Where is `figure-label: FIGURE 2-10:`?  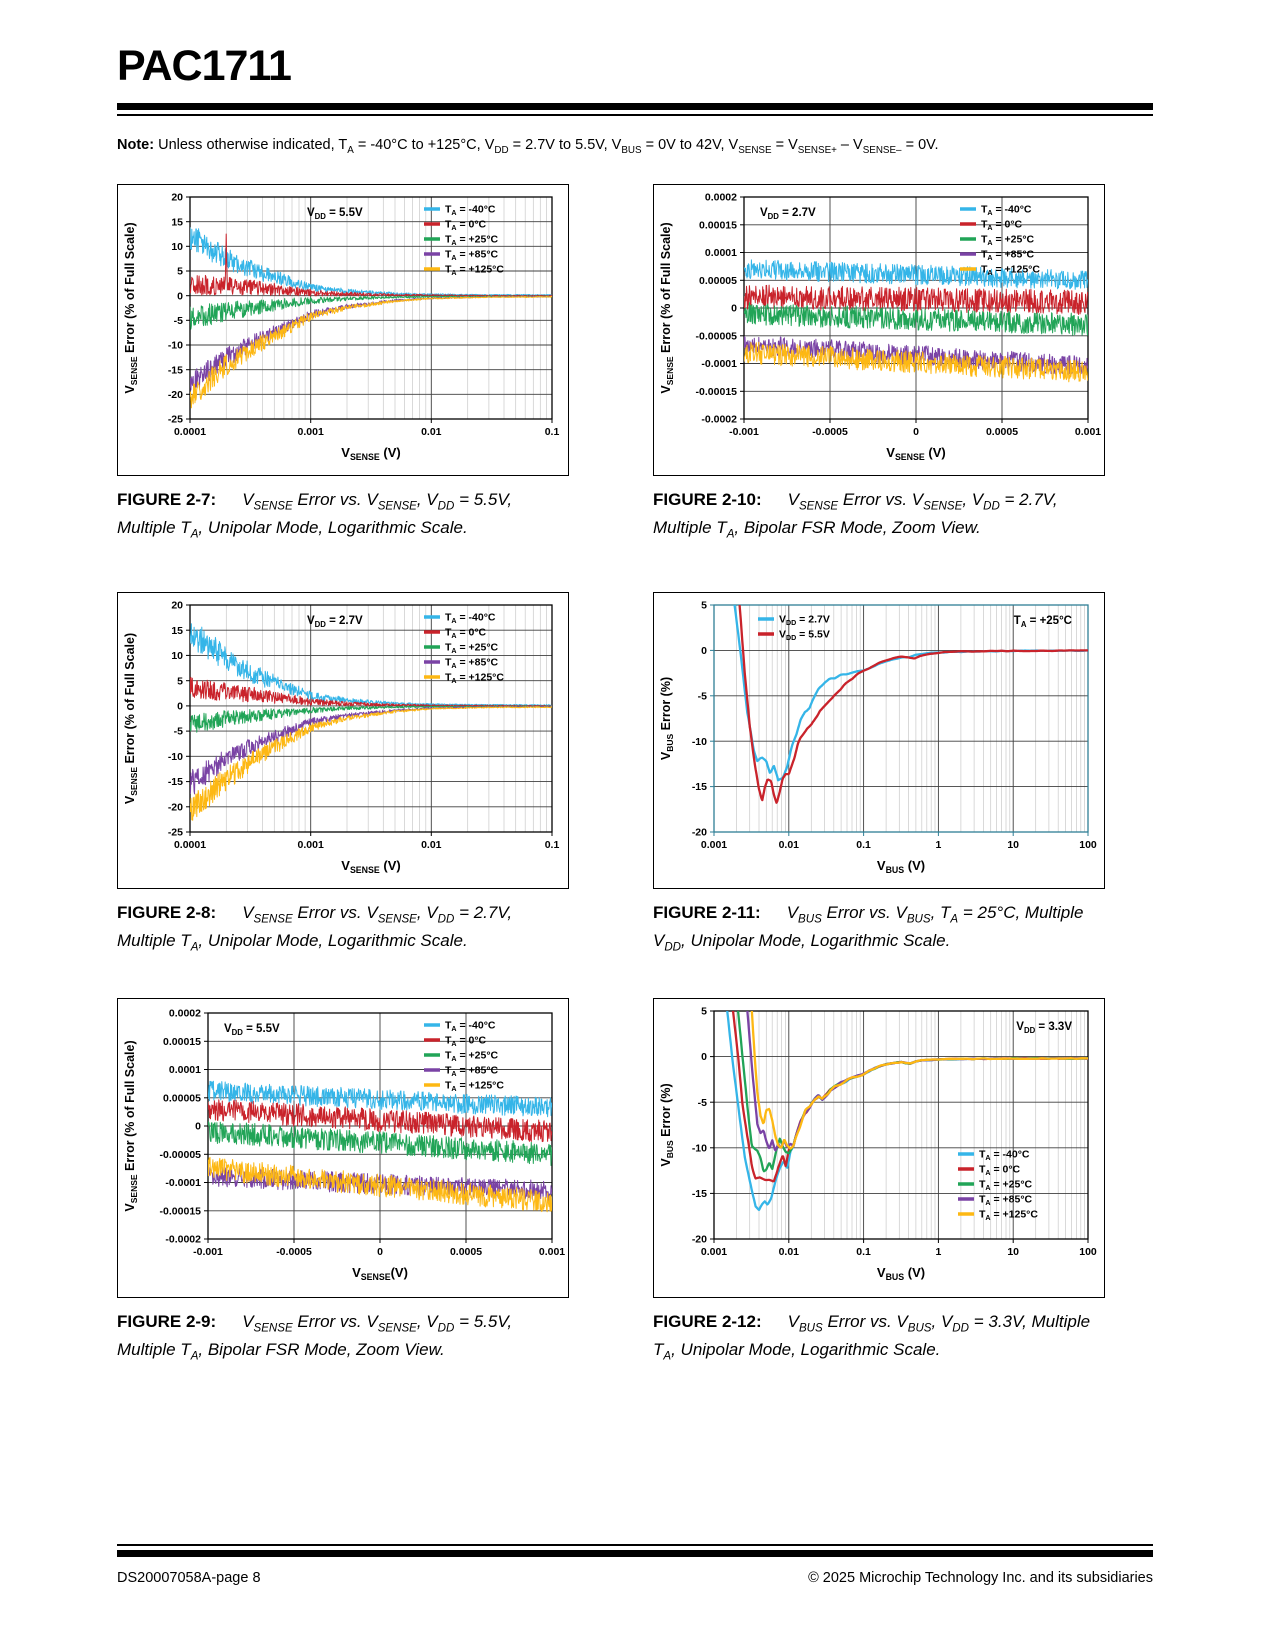 figure-label: FIGURE 2-10: is located at coordinates (707, 499).